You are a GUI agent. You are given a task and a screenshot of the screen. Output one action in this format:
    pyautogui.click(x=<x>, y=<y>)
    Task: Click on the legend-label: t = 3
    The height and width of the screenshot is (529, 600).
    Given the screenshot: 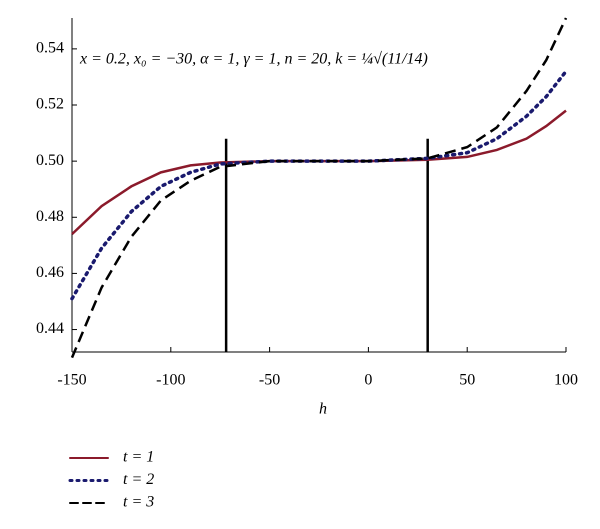 What is the action you would take?
    pyautogui.click(x=138, y=502)
    